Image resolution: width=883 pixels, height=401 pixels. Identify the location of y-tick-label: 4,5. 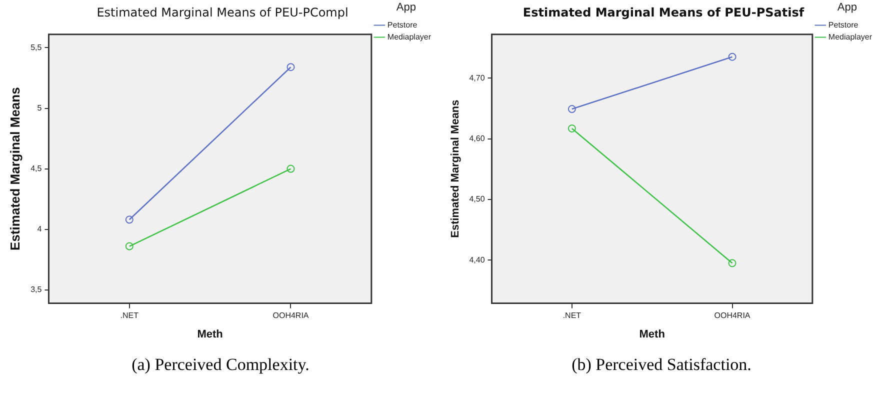
(36, 169).